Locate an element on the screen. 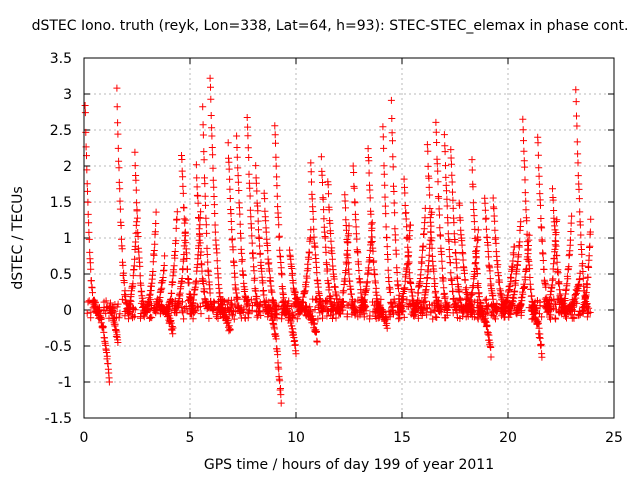  y-tick-label: 1 is located at coordinates (67, 239).